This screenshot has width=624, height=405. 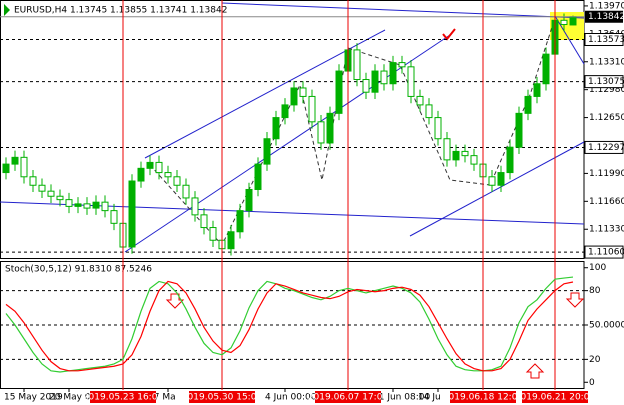 I want to click on x-tick-label: 15 May 2019, so click(x=33, y=398).